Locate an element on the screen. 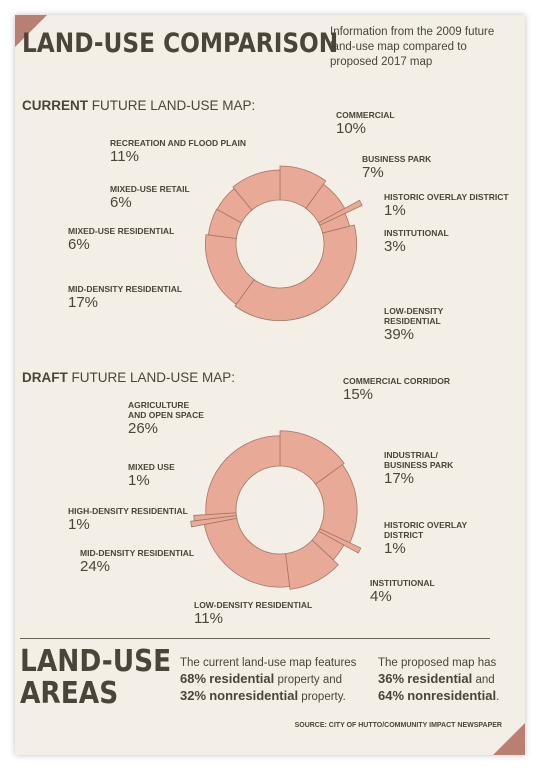 The width and height of the screenshot is (540, 770). proposed-summary-end: . is located at coordinates (498, 697).